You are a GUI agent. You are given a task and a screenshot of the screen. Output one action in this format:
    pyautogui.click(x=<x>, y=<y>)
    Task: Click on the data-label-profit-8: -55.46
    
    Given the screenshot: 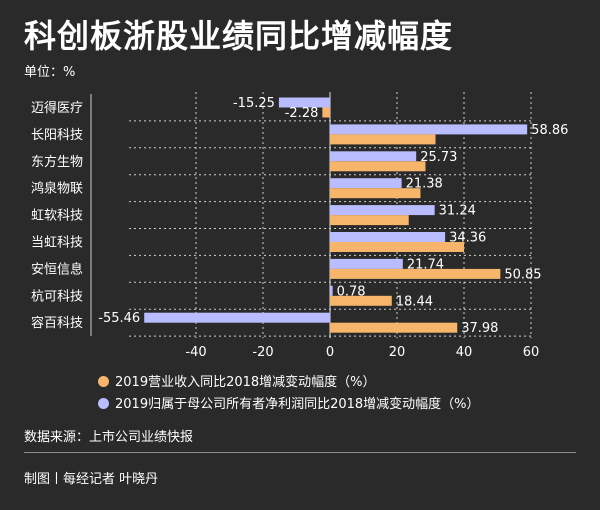 What is the action you would take?
    pyautogui.click(x=119, y=318)
    